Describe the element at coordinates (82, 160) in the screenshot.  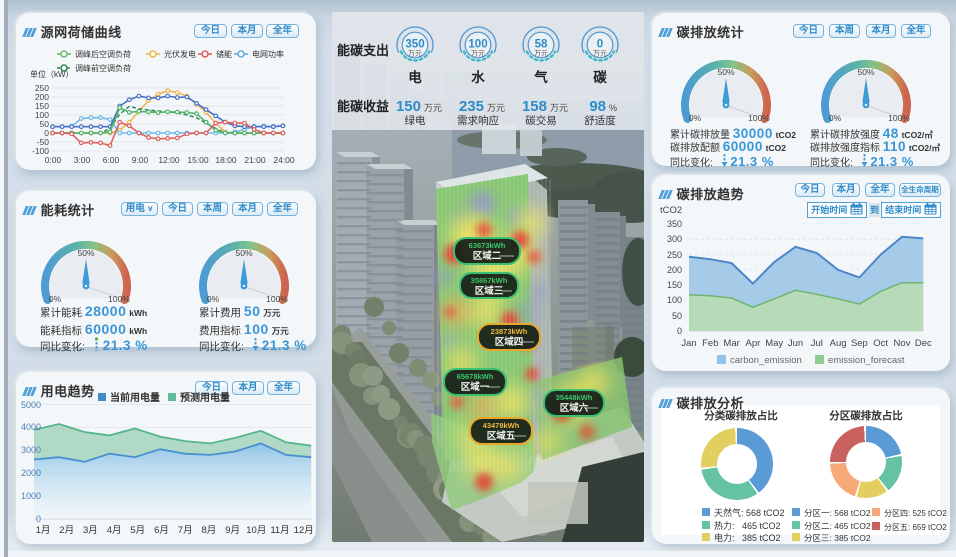
I see `svg-text: 3:00` at that location.